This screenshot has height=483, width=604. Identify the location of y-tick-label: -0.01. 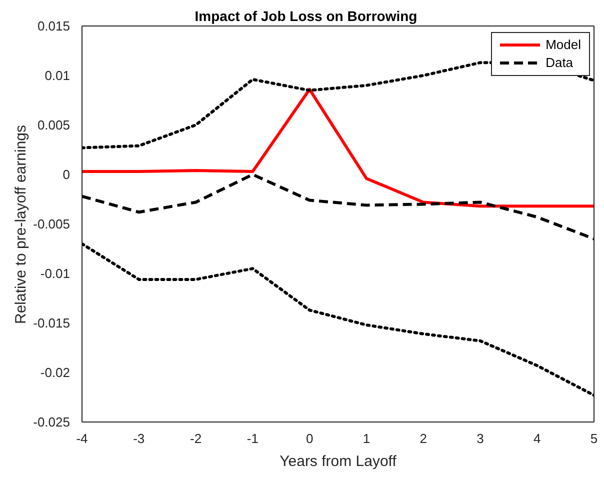
(55, 274).